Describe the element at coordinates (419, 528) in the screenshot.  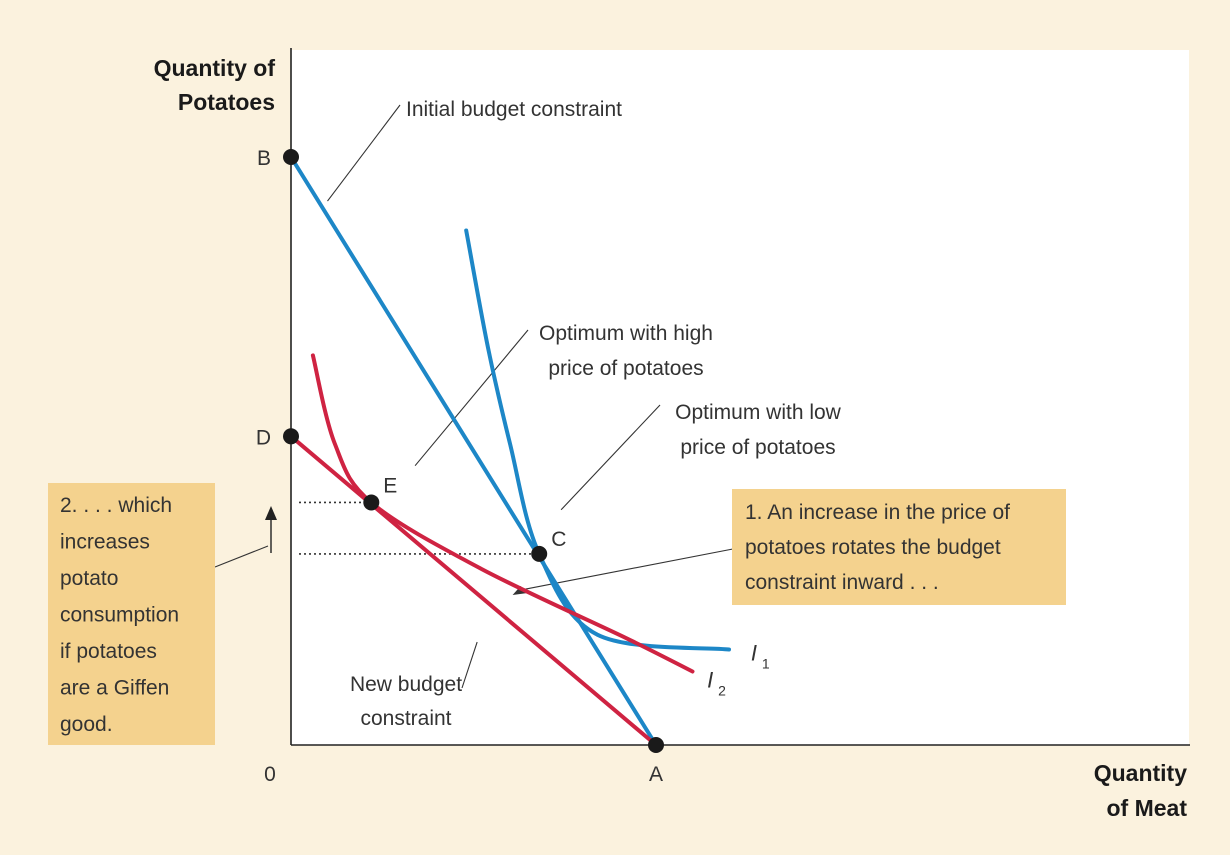
I see `dotted-guides` at that location.